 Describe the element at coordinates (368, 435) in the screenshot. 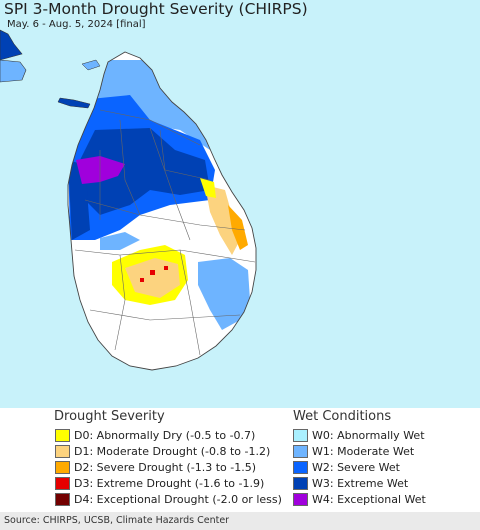

I see `legend-label-w0: W0: Abnormally Wet` at that location.